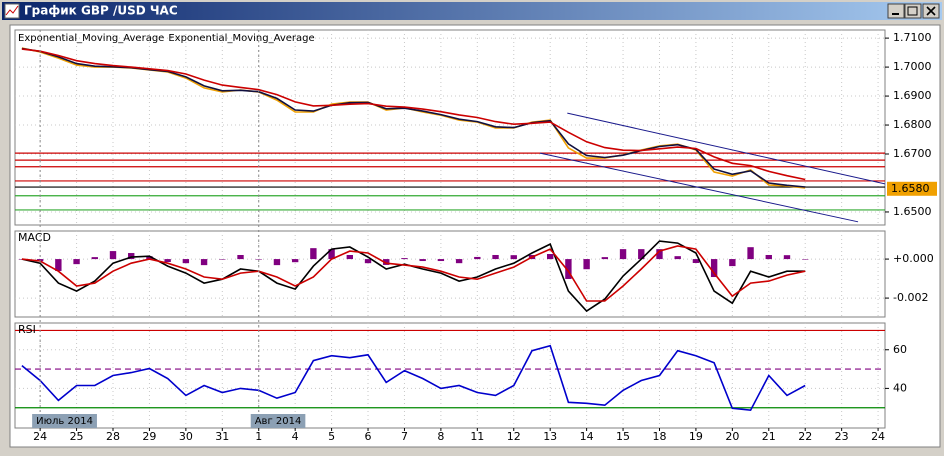 This screenshot has height=456, width=944. I want to click on x-tick-label: 1, so click(258, 436).